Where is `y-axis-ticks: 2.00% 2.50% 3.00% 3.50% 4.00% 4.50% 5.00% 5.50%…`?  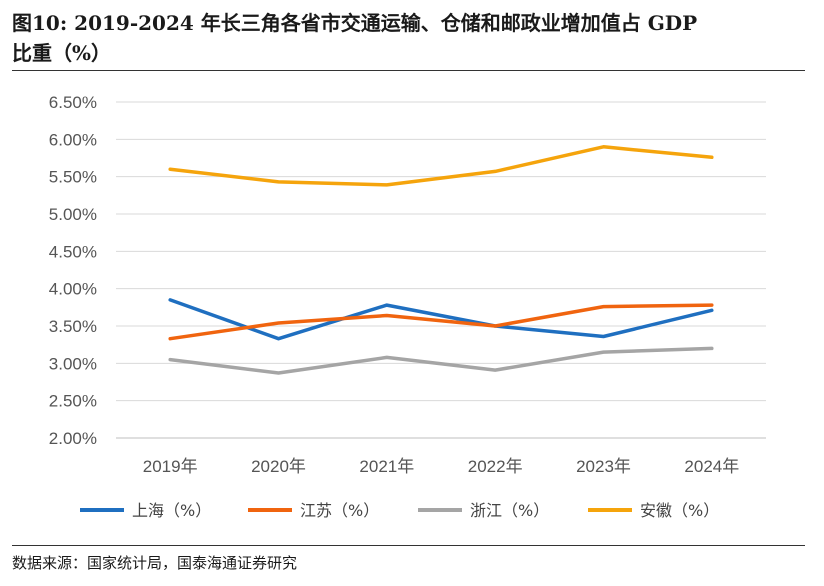 y-axis-ticks: 2.00% 2.50% 3.00% 3.50% 4.00% 4.50% 5.00% 5.50%… is located at coordinates (73, 270).